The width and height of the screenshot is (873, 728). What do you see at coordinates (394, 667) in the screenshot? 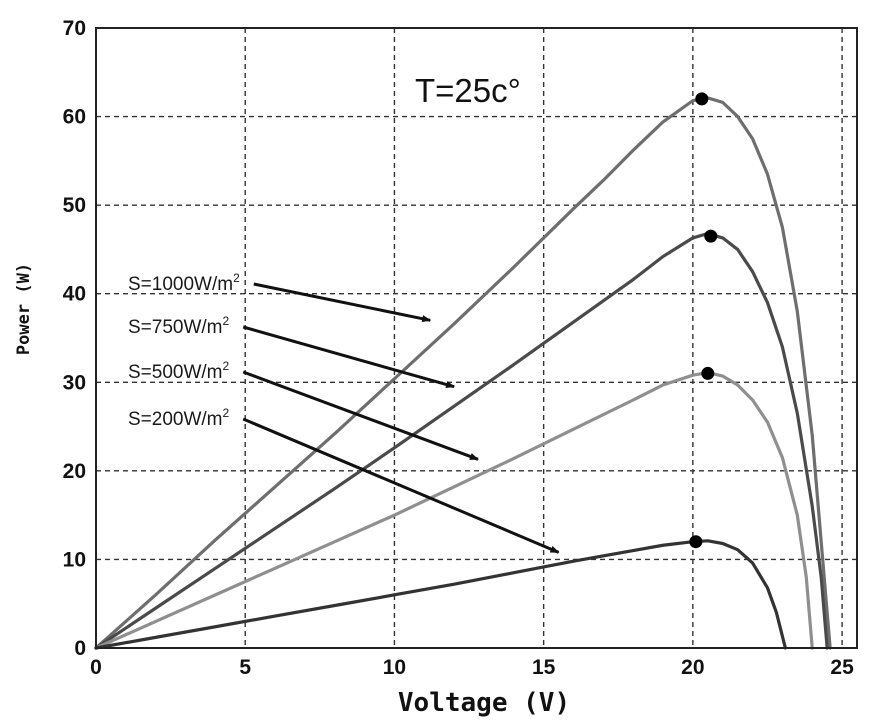
I see `x-tick-label: 10` at bounding box center [394, 667].